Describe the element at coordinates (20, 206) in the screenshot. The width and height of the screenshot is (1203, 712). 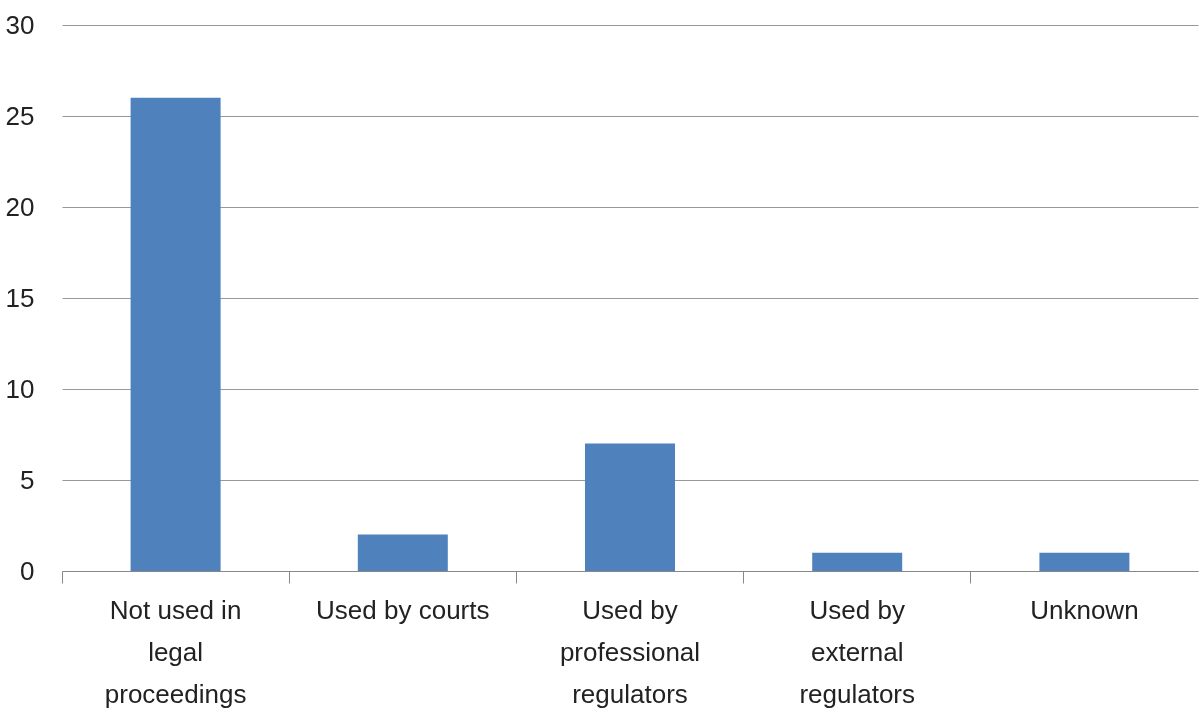
I see `y-tick-label: 20` at that location.